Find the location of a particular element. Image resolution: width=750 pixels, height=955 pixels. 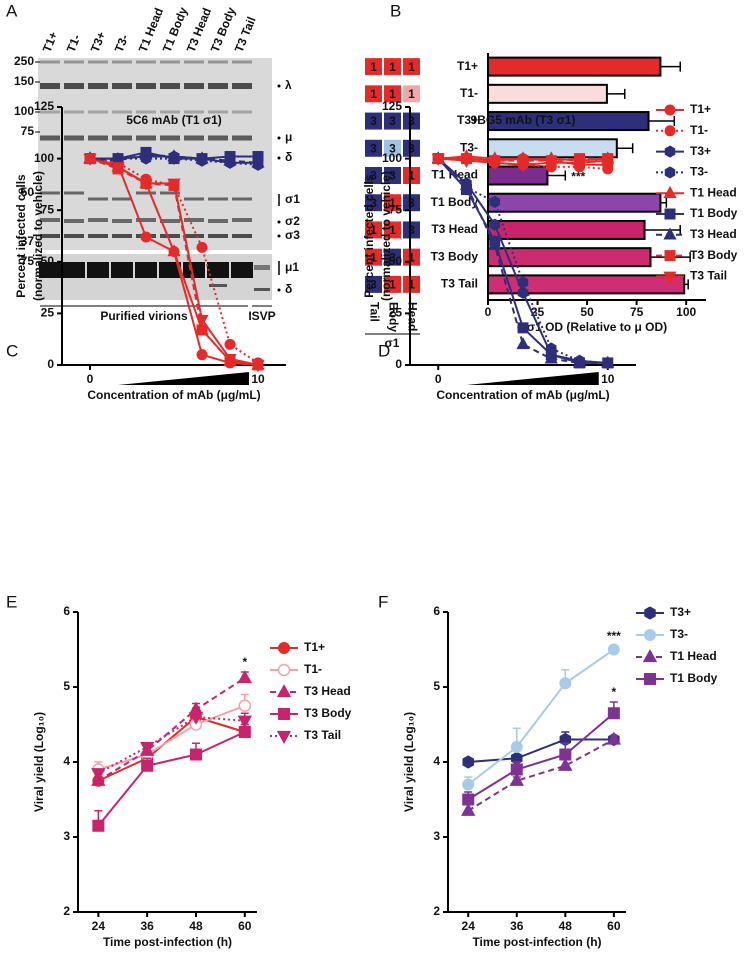

annotation: * is located at coordinates (614, 692).